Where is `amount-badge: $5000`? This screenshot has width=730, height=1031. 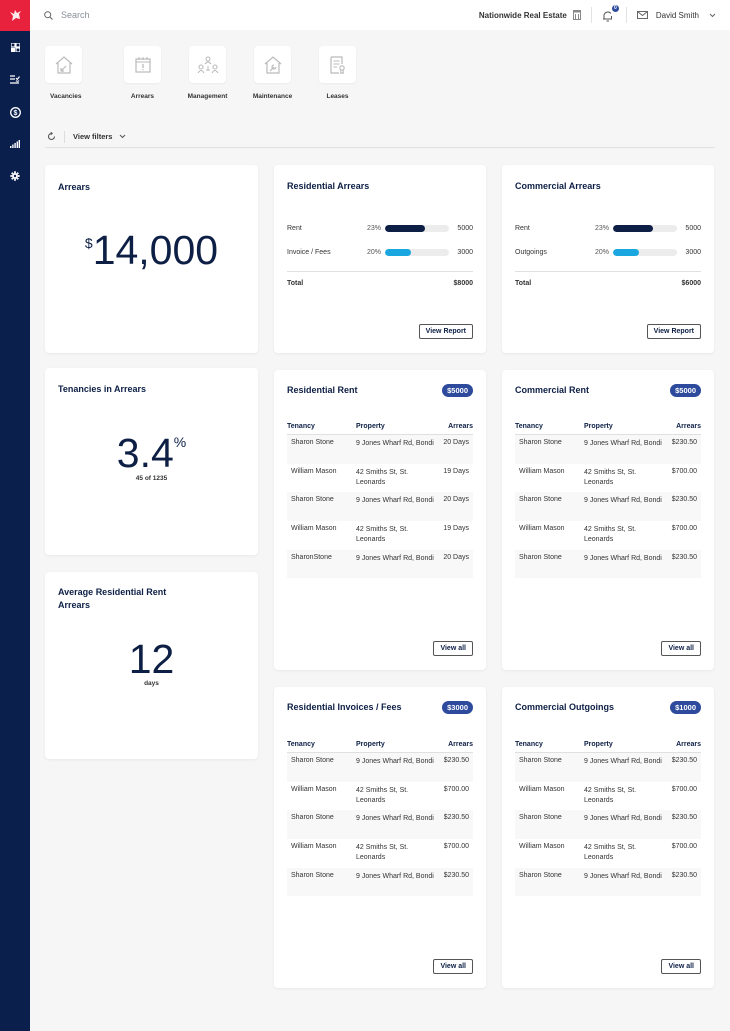
amount-badge: $5000 is located at coordinates (685, 390).